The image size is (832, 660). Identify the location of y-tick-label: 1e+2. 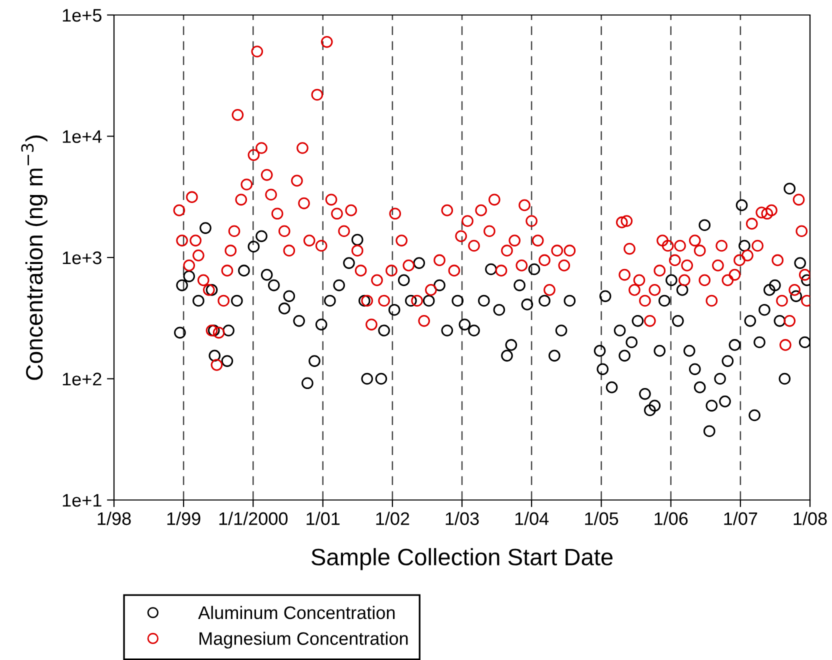
(82, 379).